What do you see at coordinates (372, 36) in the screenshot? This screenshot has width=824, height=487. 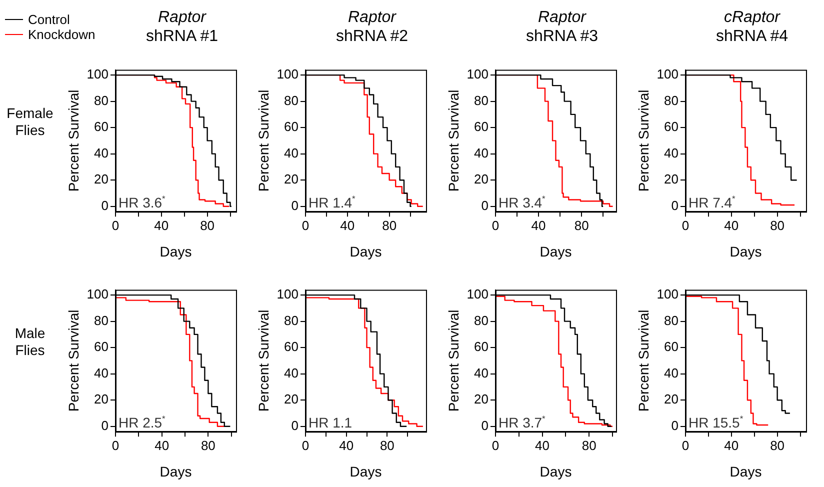 I see `chart-subtitle: shRNA #2` at bounding box center [372, 36].